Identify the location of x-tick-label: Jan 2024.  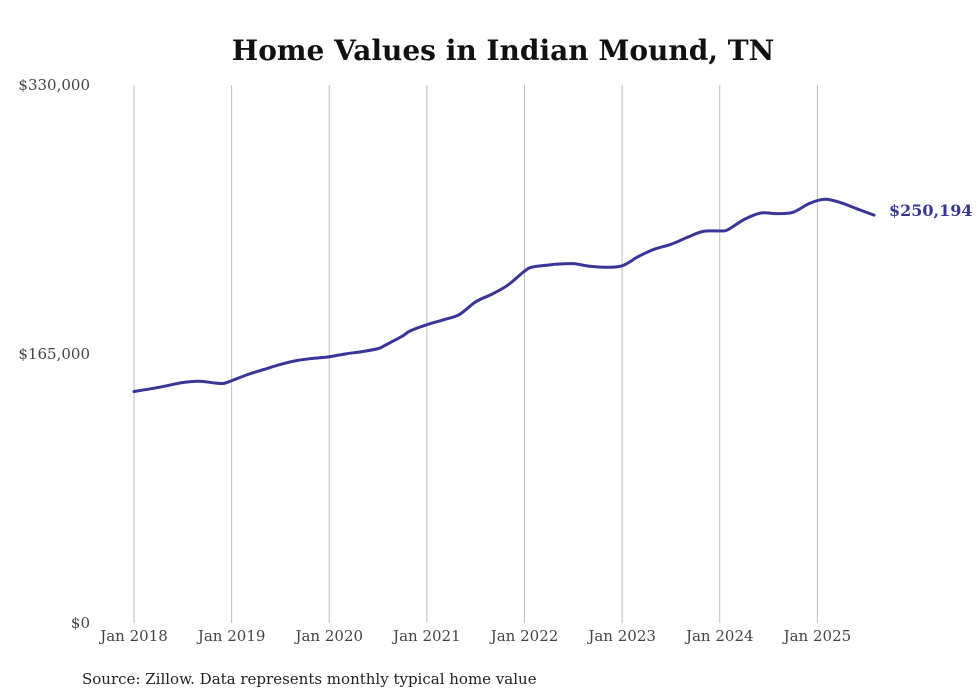
(719, 636).